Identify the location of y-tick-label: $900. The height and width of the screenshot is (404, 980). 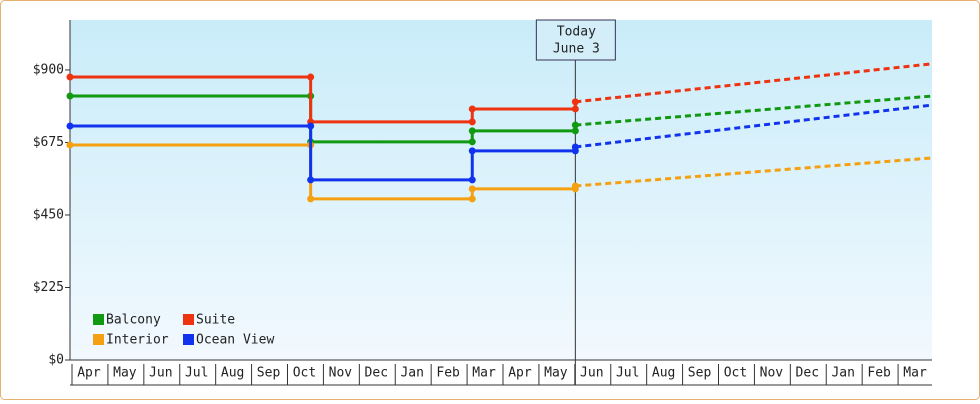
(48, 69).